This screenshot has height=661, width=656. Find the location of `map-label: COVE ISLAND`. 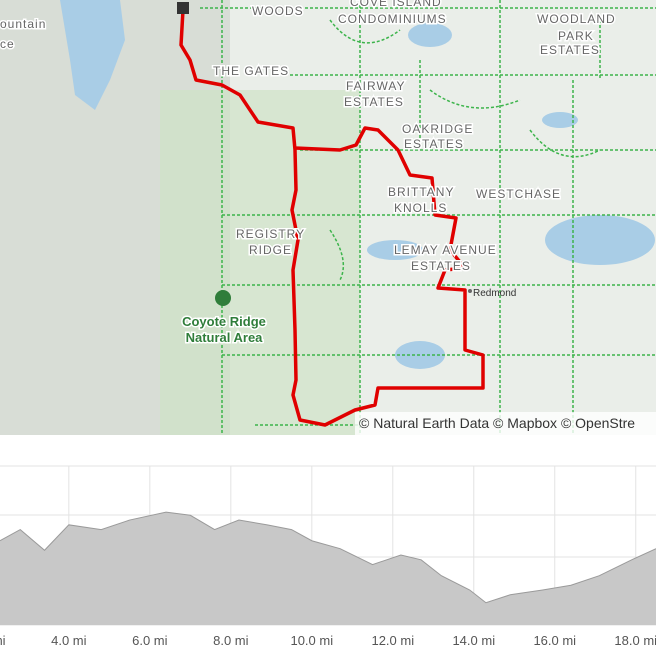

map-label: COVE ISLAND is located at coordinates (396, 4).